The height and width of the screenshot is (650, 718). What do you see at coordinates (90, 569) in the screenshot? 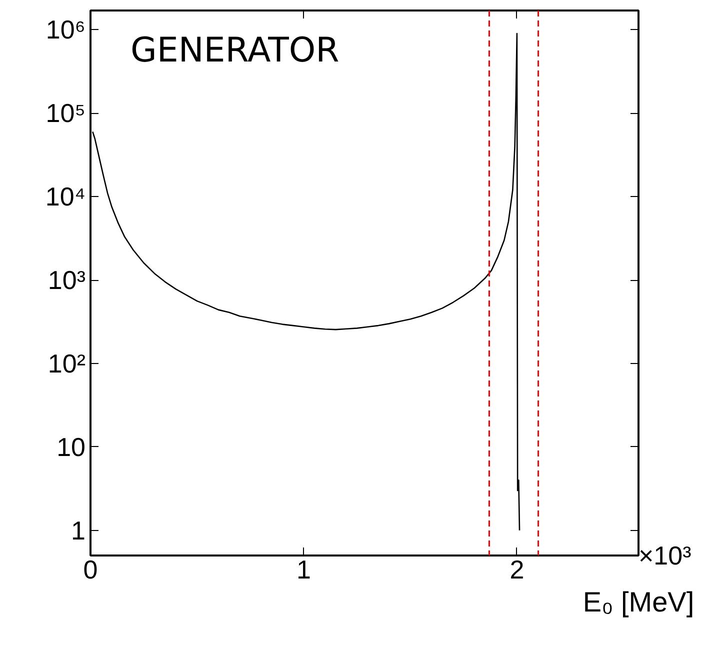
I see `x-tick-label: 0` at bounding box center [90, 569].